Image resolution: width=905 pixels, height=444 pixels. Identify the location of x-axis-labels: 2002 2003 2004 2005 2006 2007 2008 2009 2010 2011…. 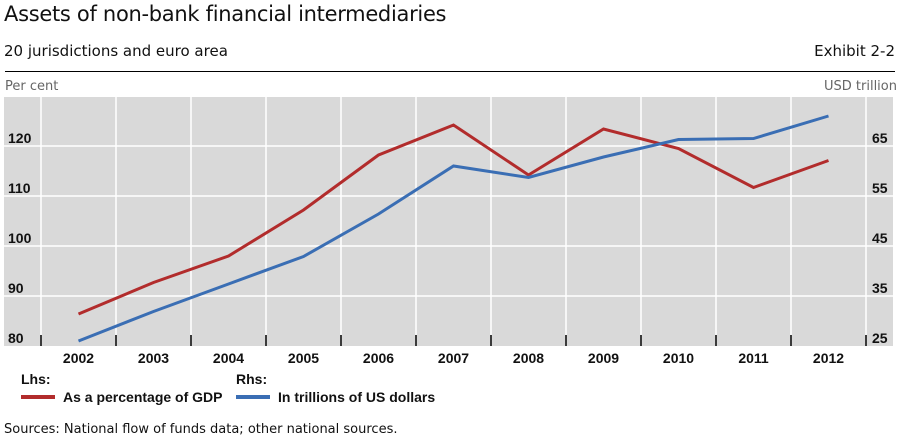
(453, 358).